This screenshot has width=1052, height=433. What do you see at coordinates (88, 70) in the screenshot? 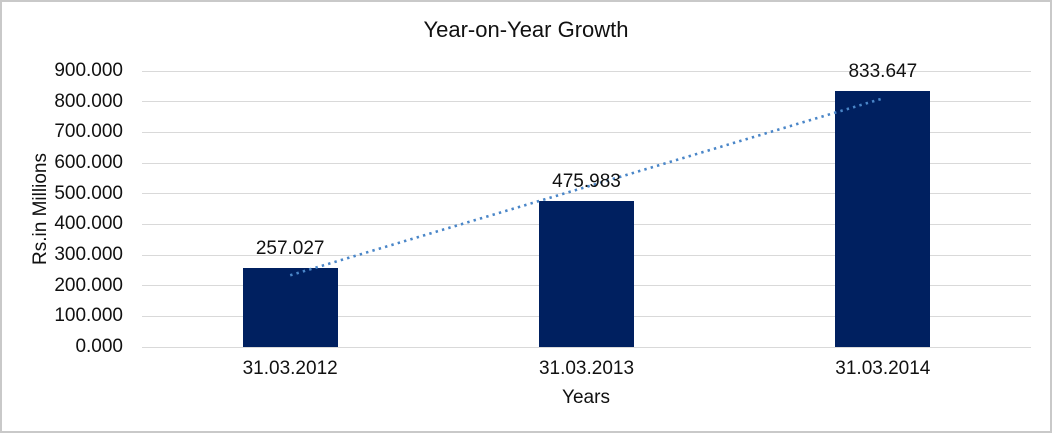
I see `y-axis-tick-label: 900.000` at bounding box center [88, 70].